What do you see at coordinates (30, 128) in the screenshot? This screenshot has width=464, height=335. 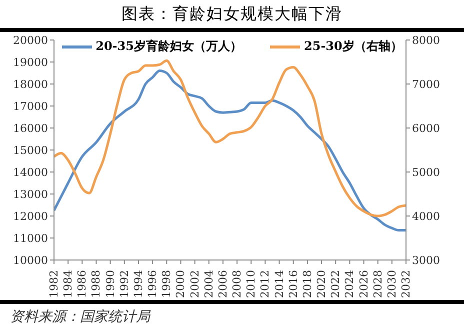 I see `y-tick-label: 16000` at bounding box center [30, 128].